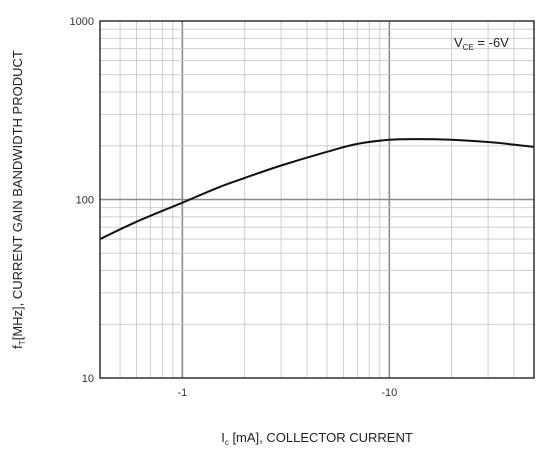 The image size is (553, 453). What do you see at coordinates (82, 22) in the screenshot?
I see `y-tick-label: 1000` at bounding box center [82, 22].